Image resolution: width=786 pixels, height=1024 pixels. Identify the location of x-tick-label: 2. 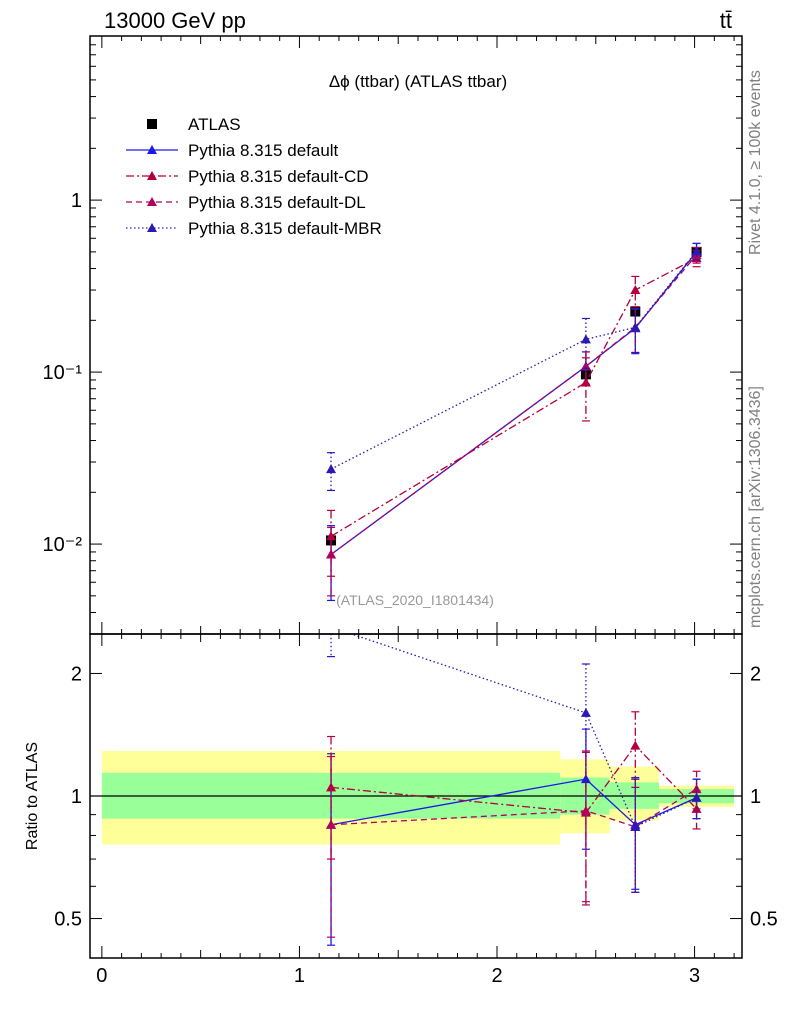
(496, 976).